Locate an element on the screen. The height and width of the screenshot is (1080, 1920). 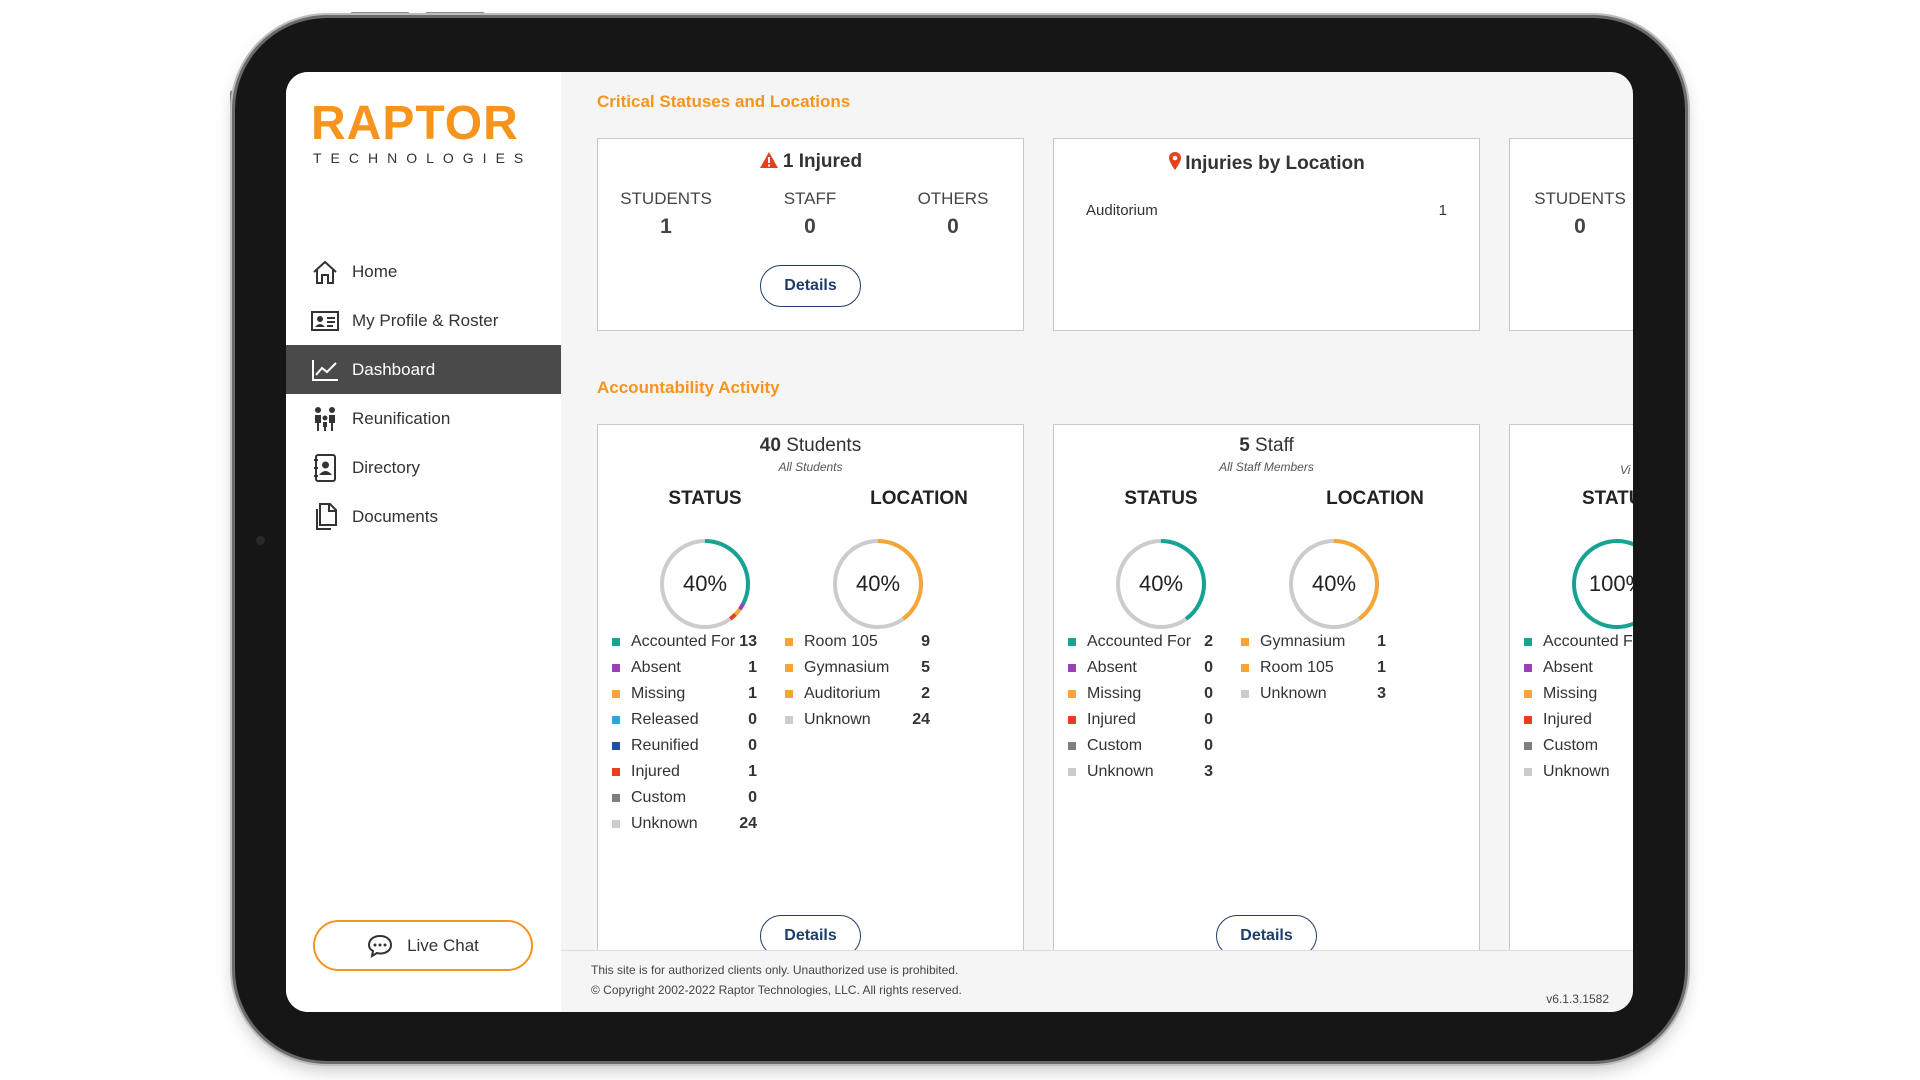
legend-row: Absent is located at coordinates (1578, 668).